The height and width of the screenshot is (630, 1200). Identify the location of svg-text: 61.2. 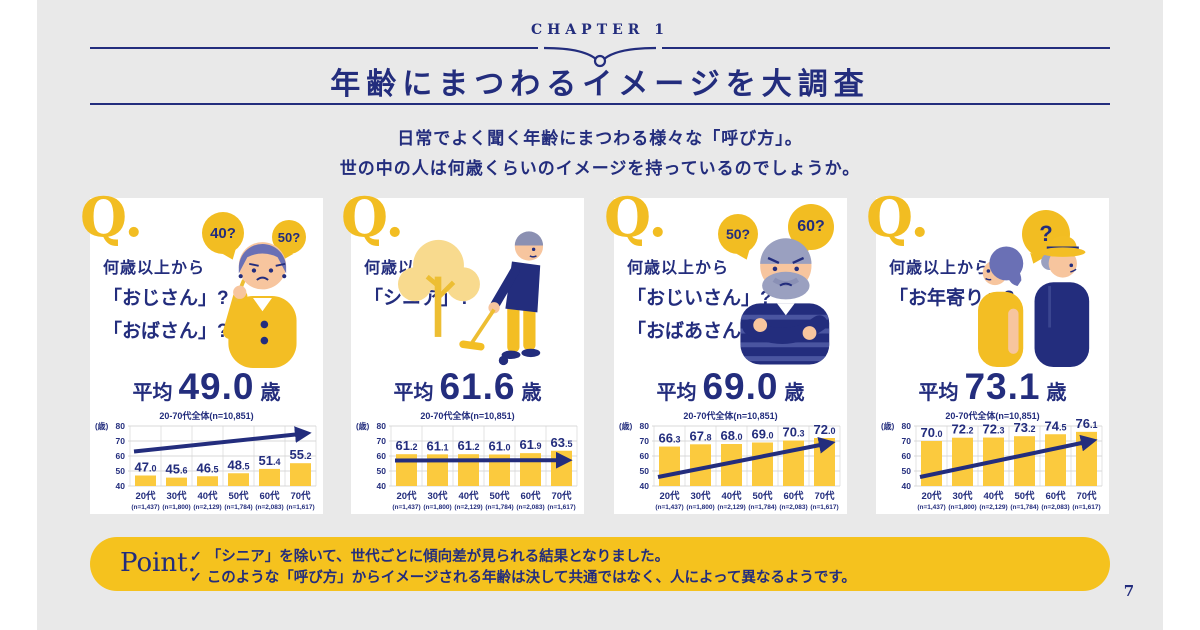
(469, 445).